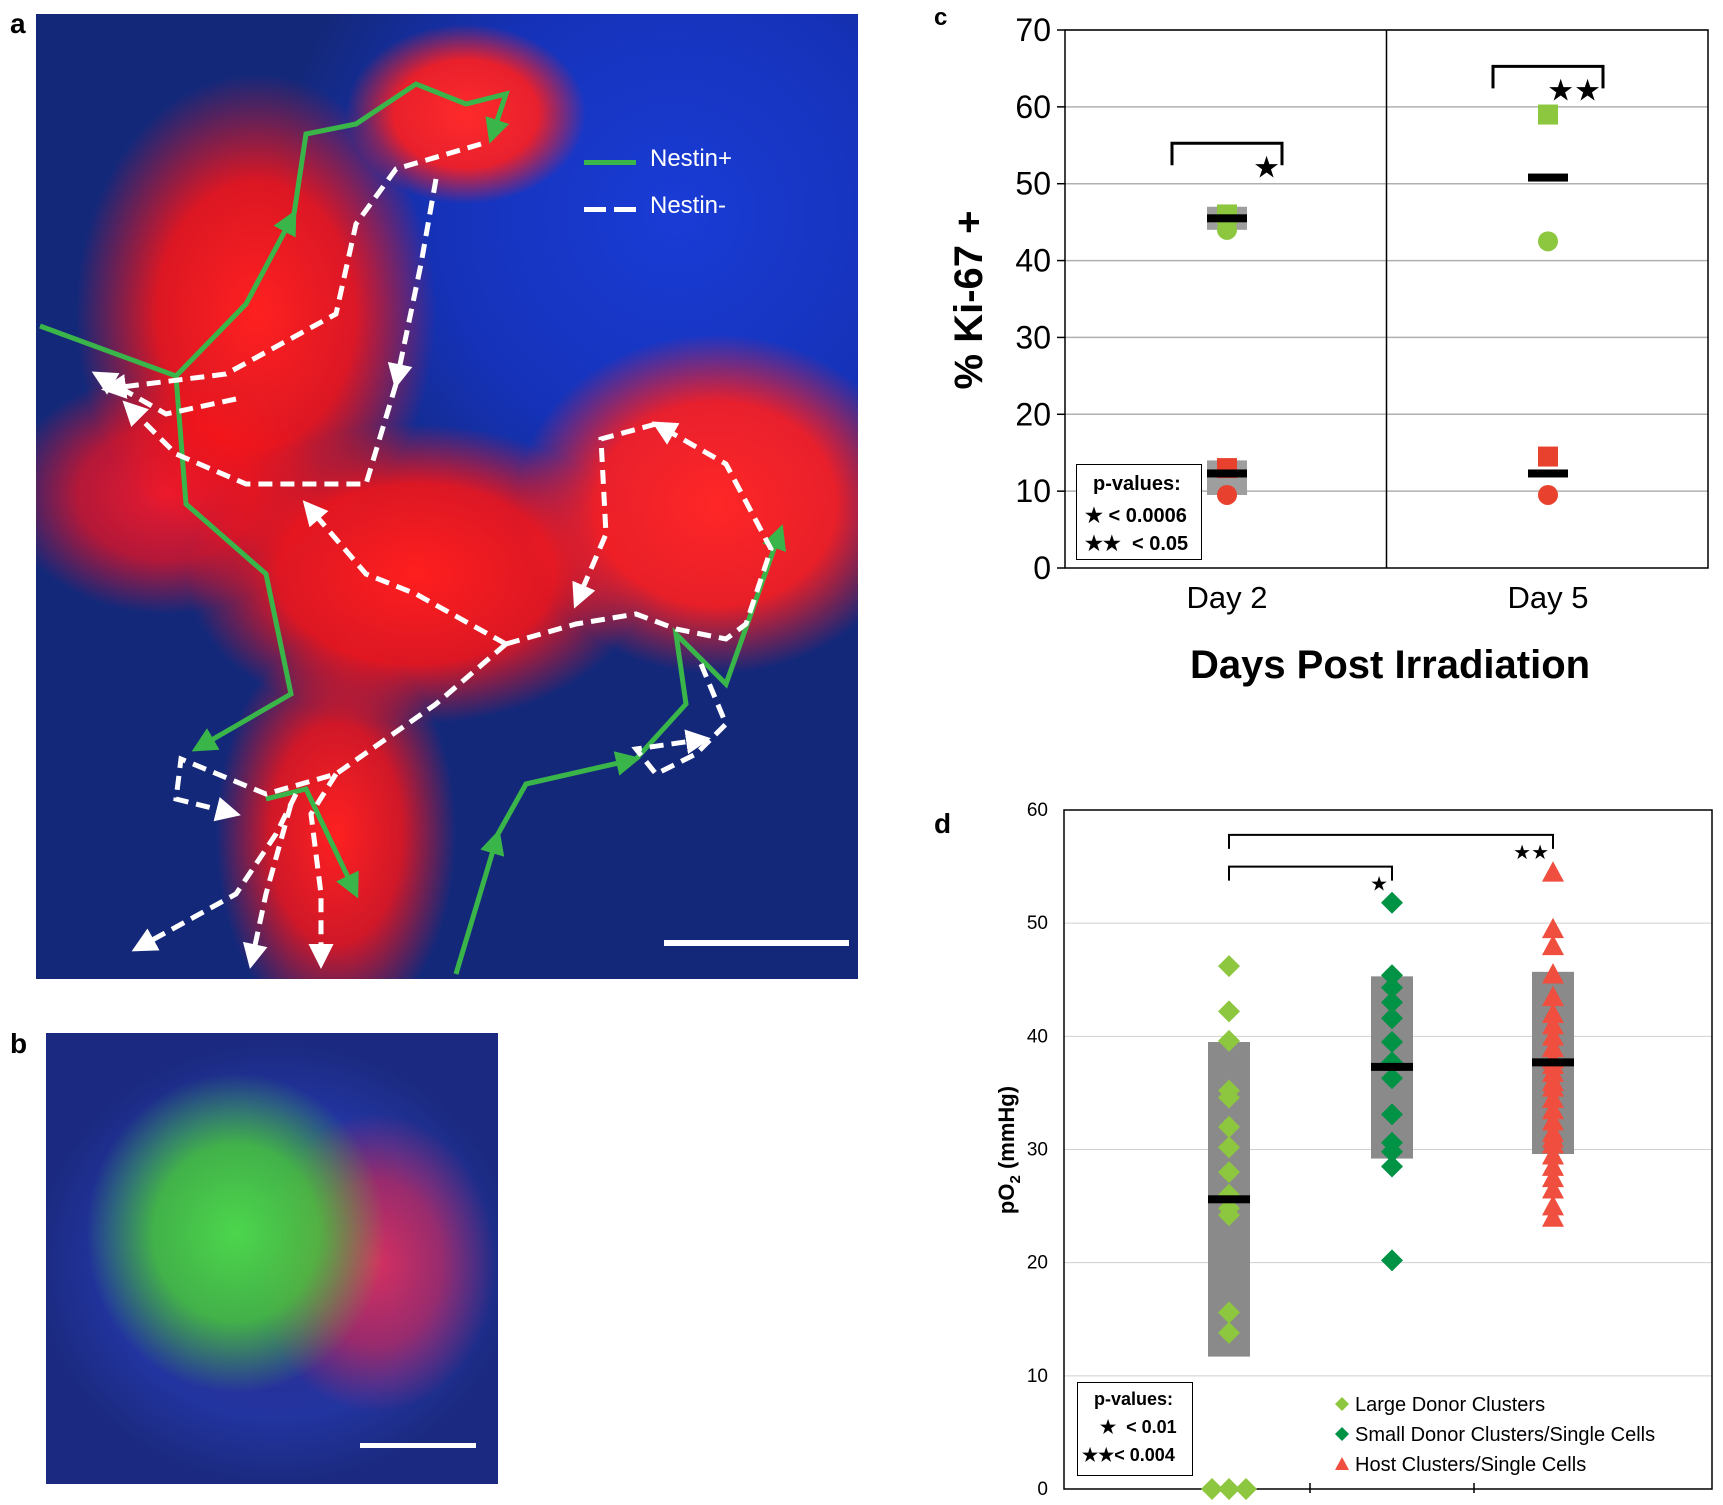 This screenshot has width=1723, height=1505. I want to click on d-y-axis-title: pO2 (mmHg), so click(1009, 1150).